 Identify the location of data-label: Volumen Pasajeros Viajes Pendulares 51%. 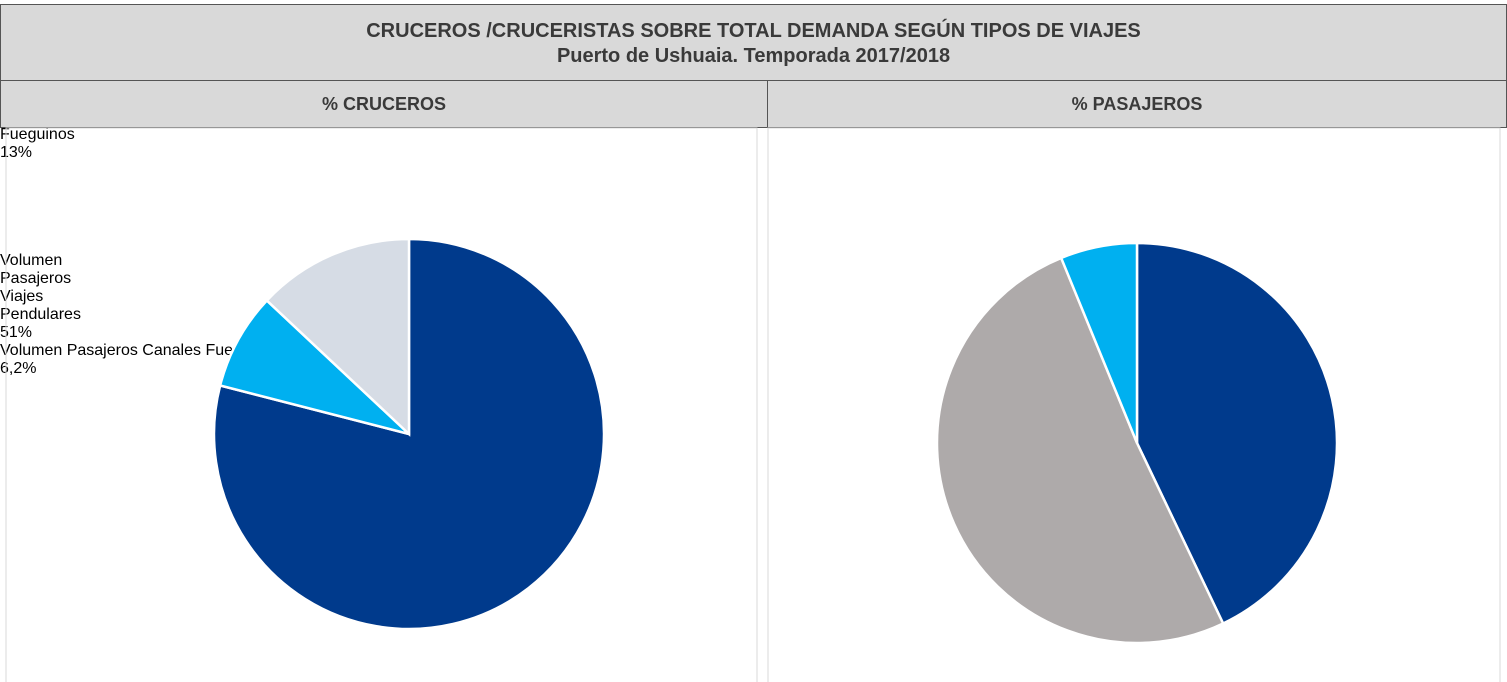
(753, 297).